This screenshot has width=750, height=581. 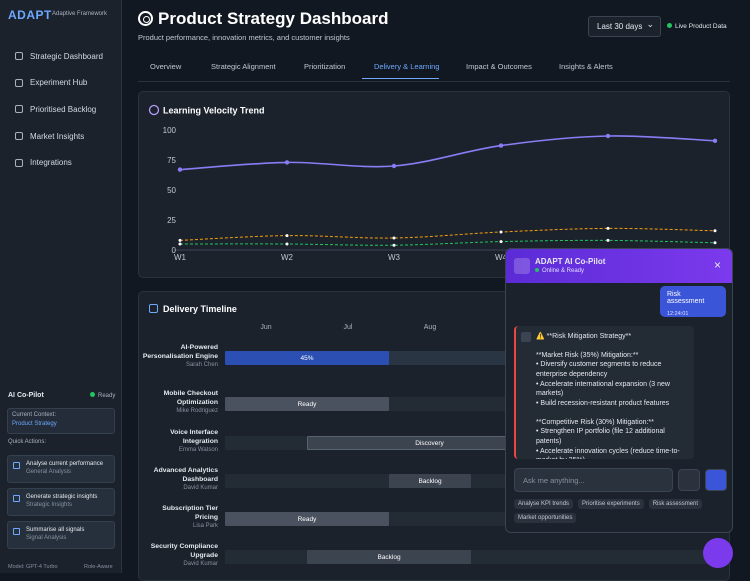 I want to click on send-button, so click(x=716, y=480).